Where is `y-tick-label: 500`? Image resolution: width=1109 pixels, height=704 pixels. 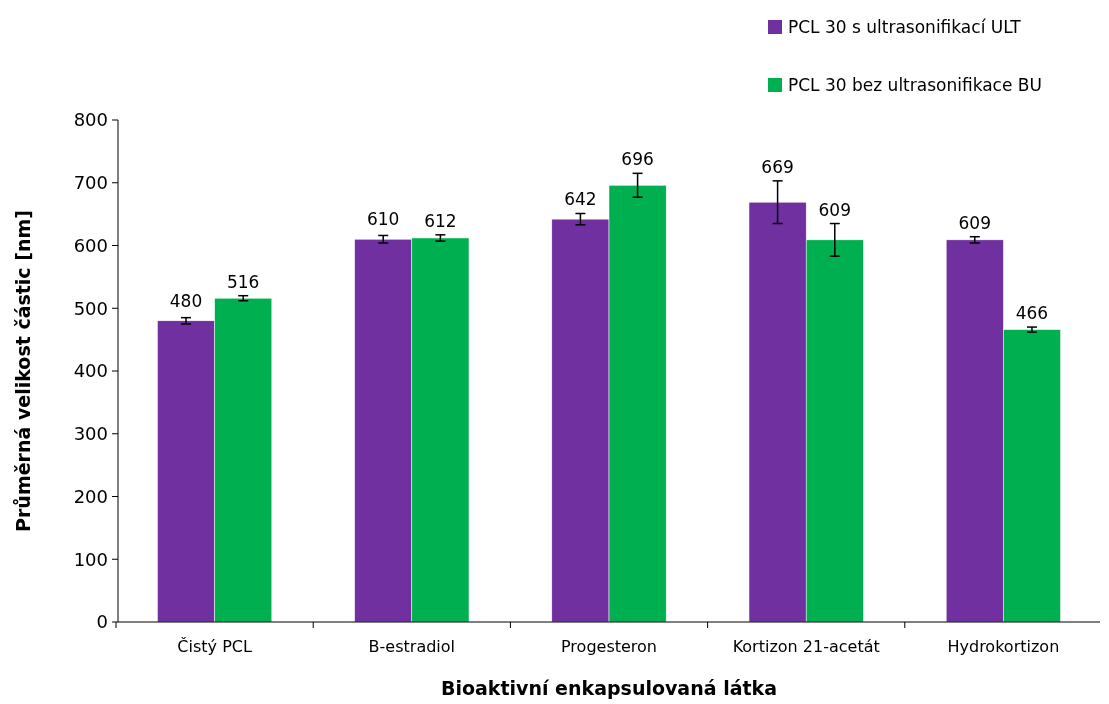 y-tick-label: 500 is located at coordinates (90, 308).